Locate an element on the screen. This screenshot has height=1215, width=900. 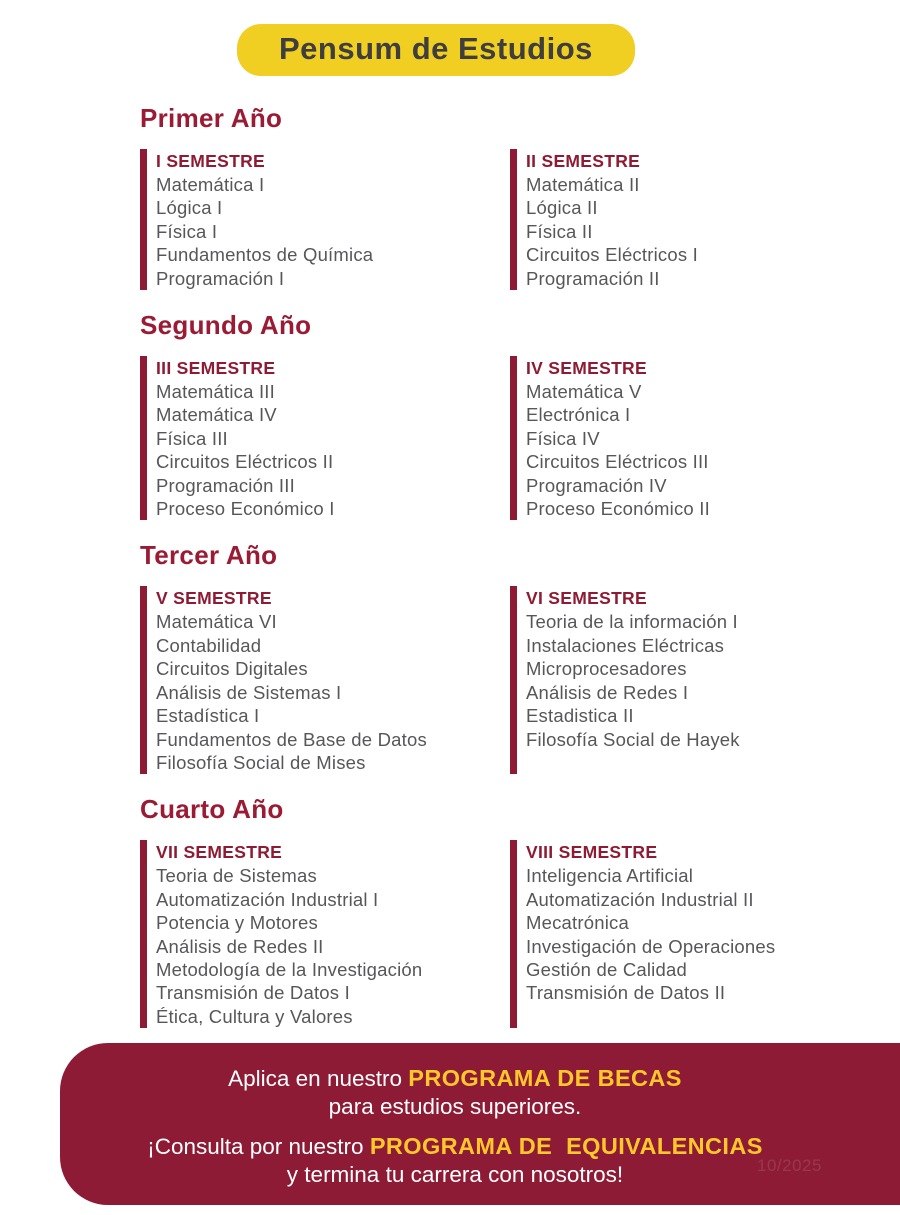
date-watermark: 10/2025 is located at coordinates (789, 1165).